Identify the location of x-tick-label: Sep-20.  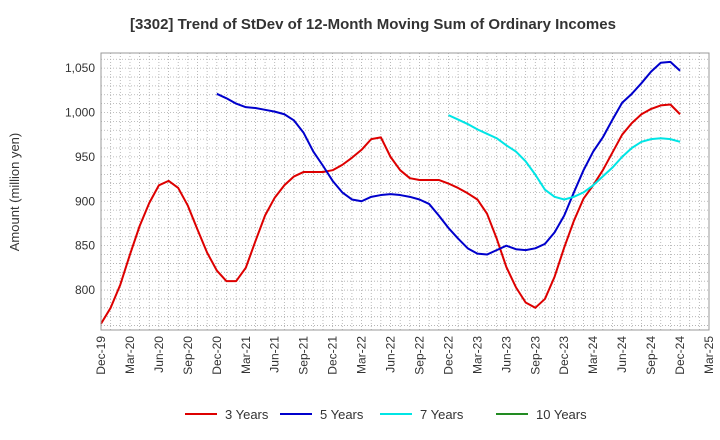
(188, 355).